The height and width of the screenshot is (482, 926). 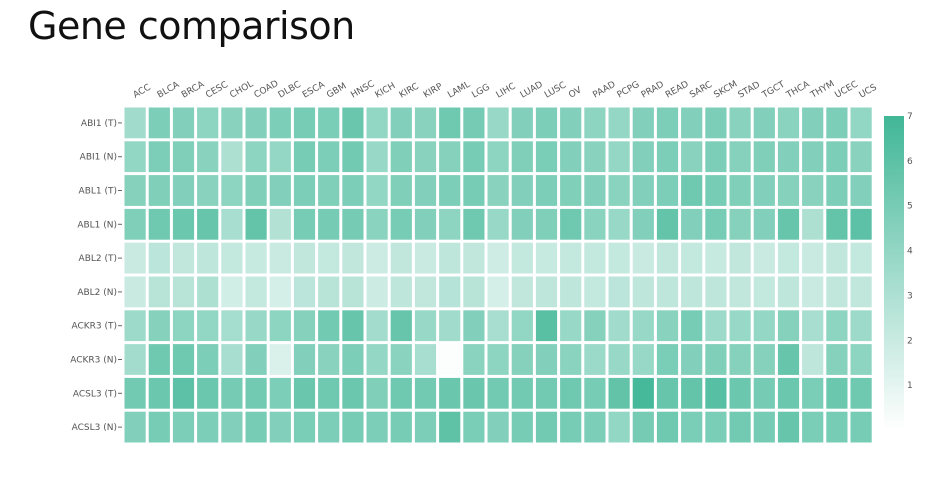 What do you see at coordinates (506, 91) in the screenshot?
I see `x-tick-label: LIHC` at bounding box center [506, 91].